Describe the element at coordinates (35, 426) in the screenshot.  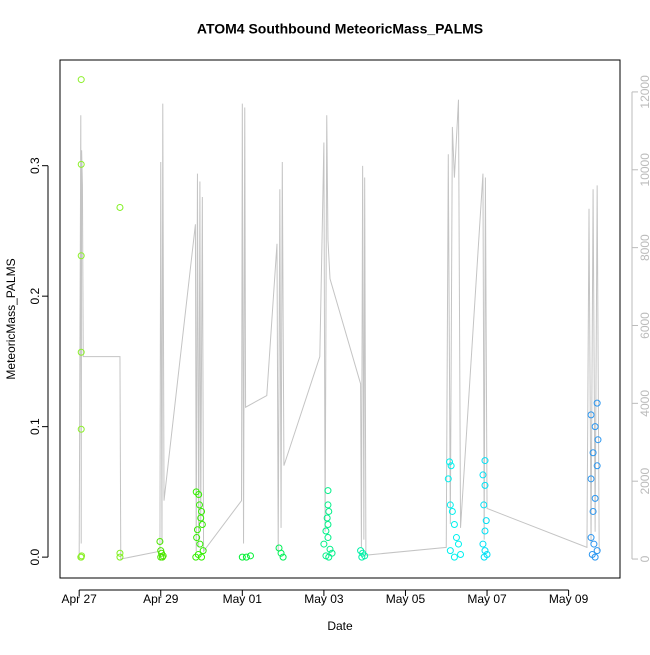
I see `y-tick-label: 0.1` at that location.